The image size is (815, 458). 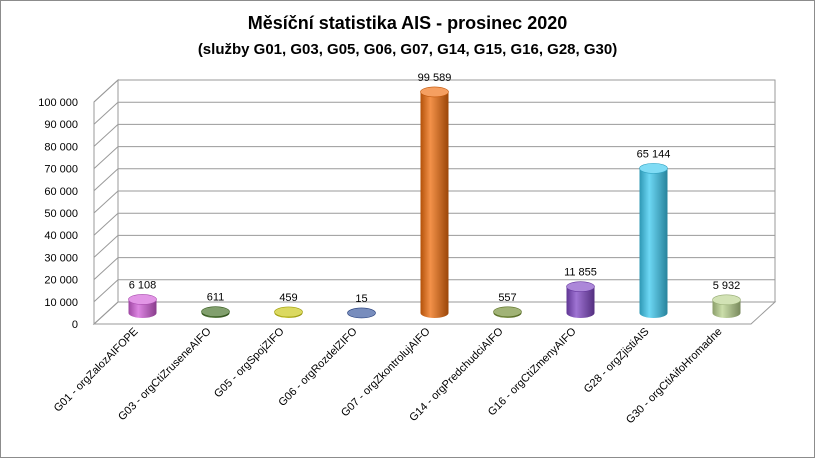 What do you see at coordinates (407, 23) in the screenshot?
I see `chart-title: Měsíční statistika AIS - prosinec 2020` at bounding box center [407, 23].